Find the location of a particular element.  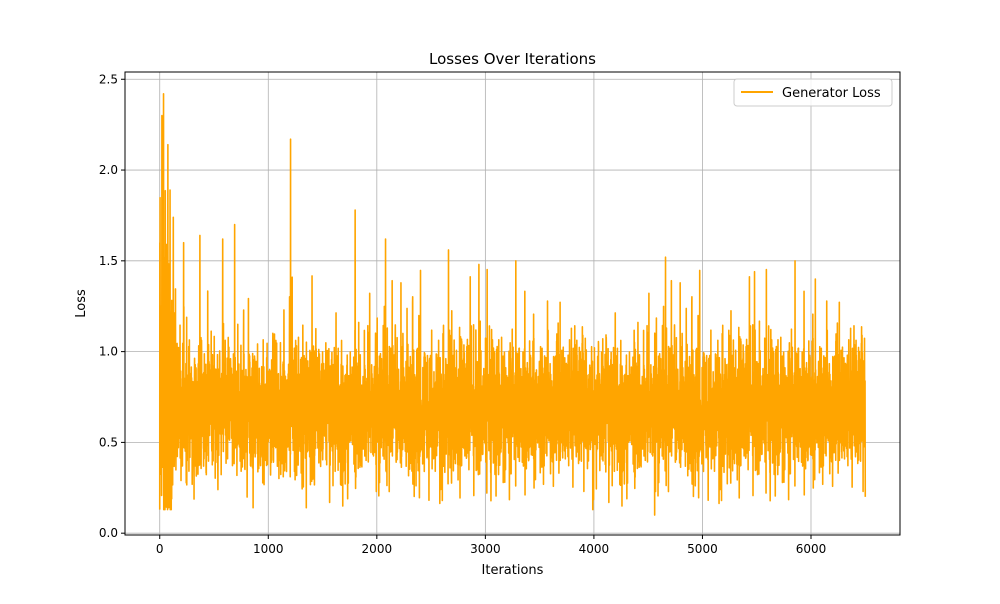

x-tick-label: 4000 is located at coordinates (594, 549).